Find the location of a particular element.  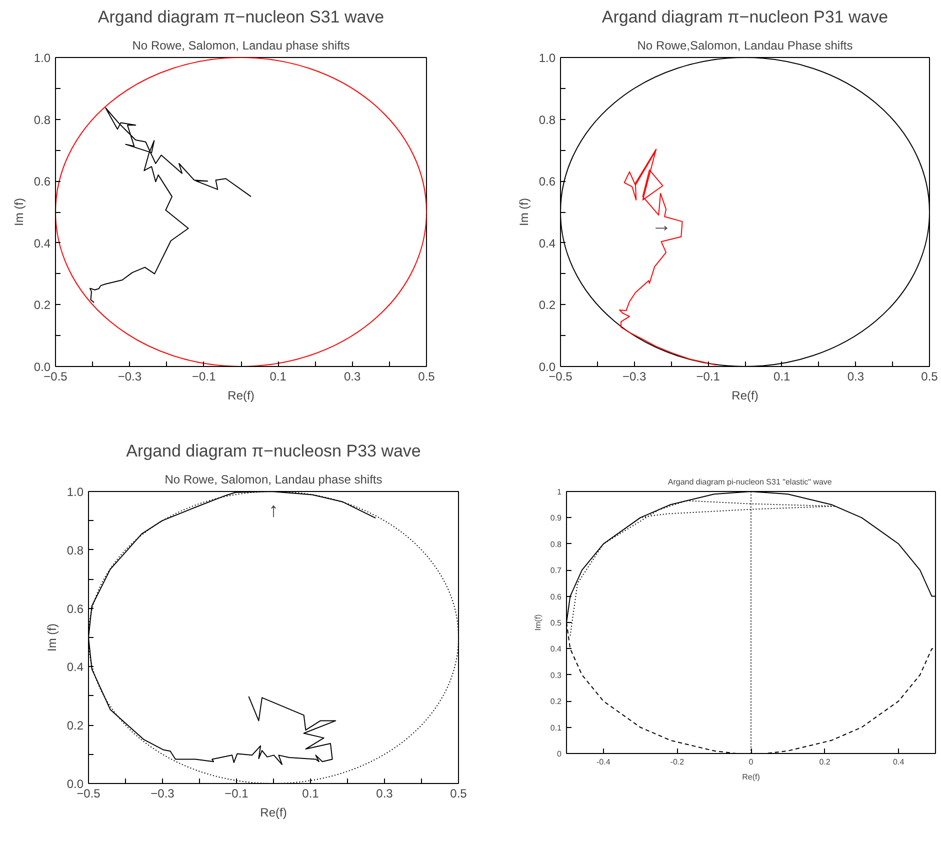

chart-title: Argand diagram π−nucleon P31 wave is located at coordinates (745, 17).